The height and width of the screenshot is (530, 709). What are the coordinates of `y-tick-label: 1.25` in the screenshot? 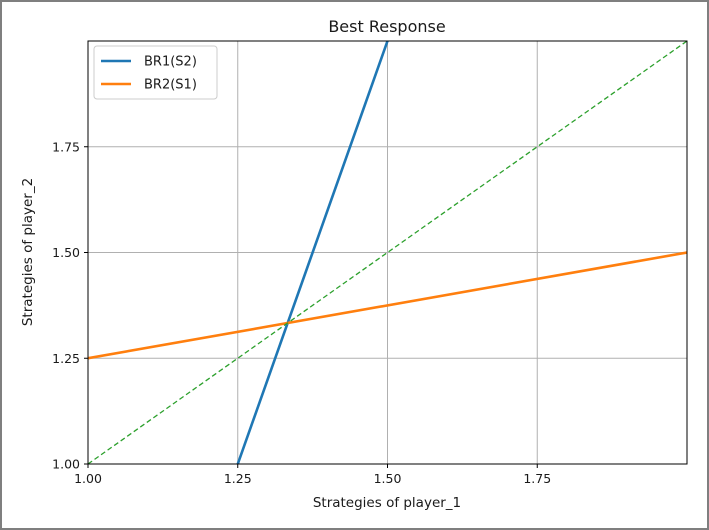 It's located at (66, 358).